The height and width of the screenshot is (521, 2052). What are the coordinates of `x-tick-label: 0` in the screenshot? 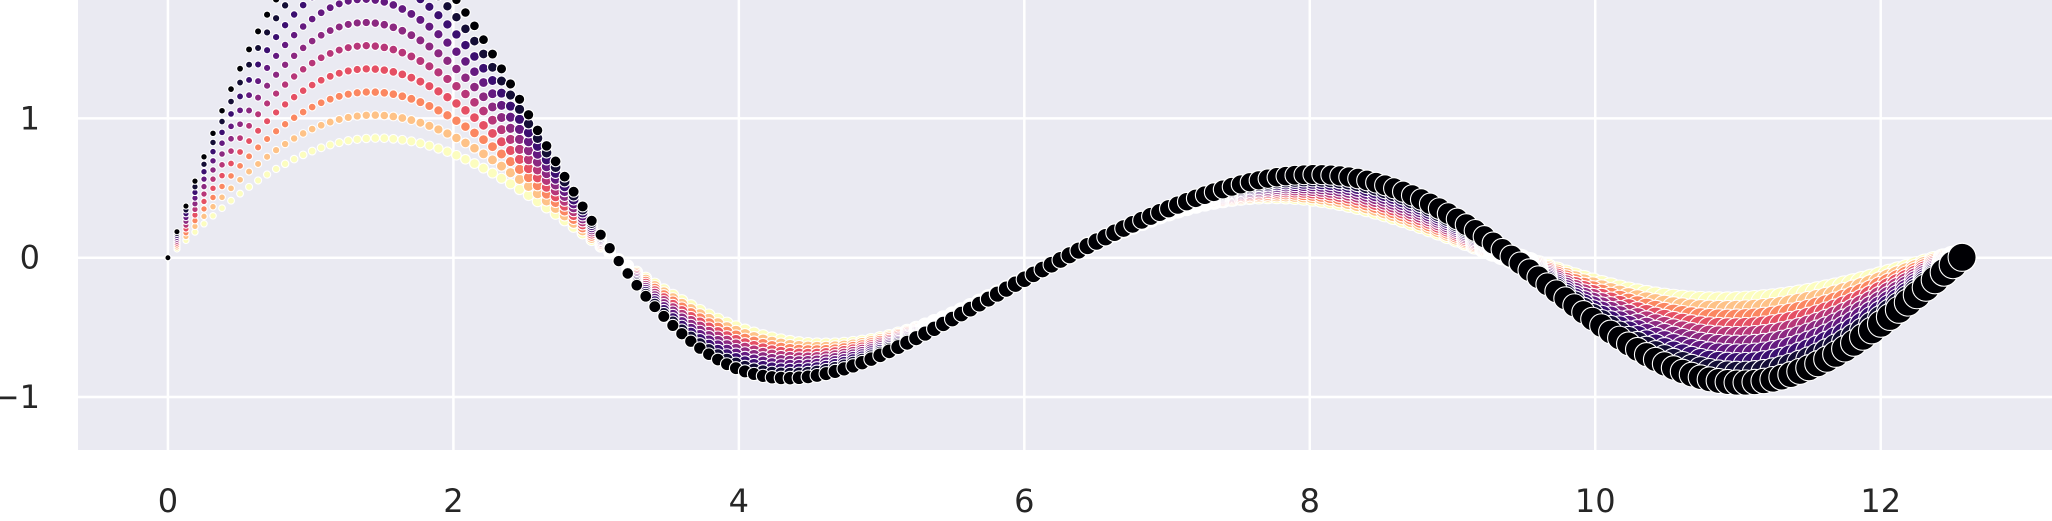 It's located at (168, 501).